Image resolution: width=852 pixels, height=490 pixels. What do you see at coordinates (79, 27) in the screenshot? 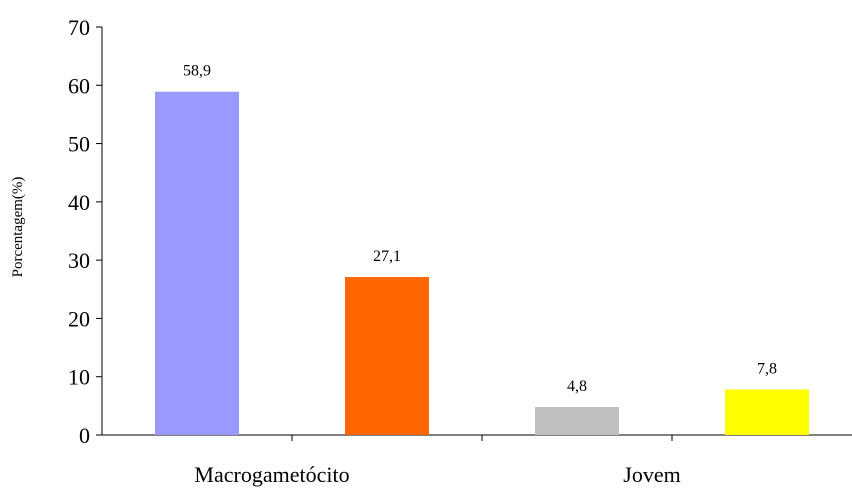
I see `y-tick-label: 70` at bounding box center [79, 27].